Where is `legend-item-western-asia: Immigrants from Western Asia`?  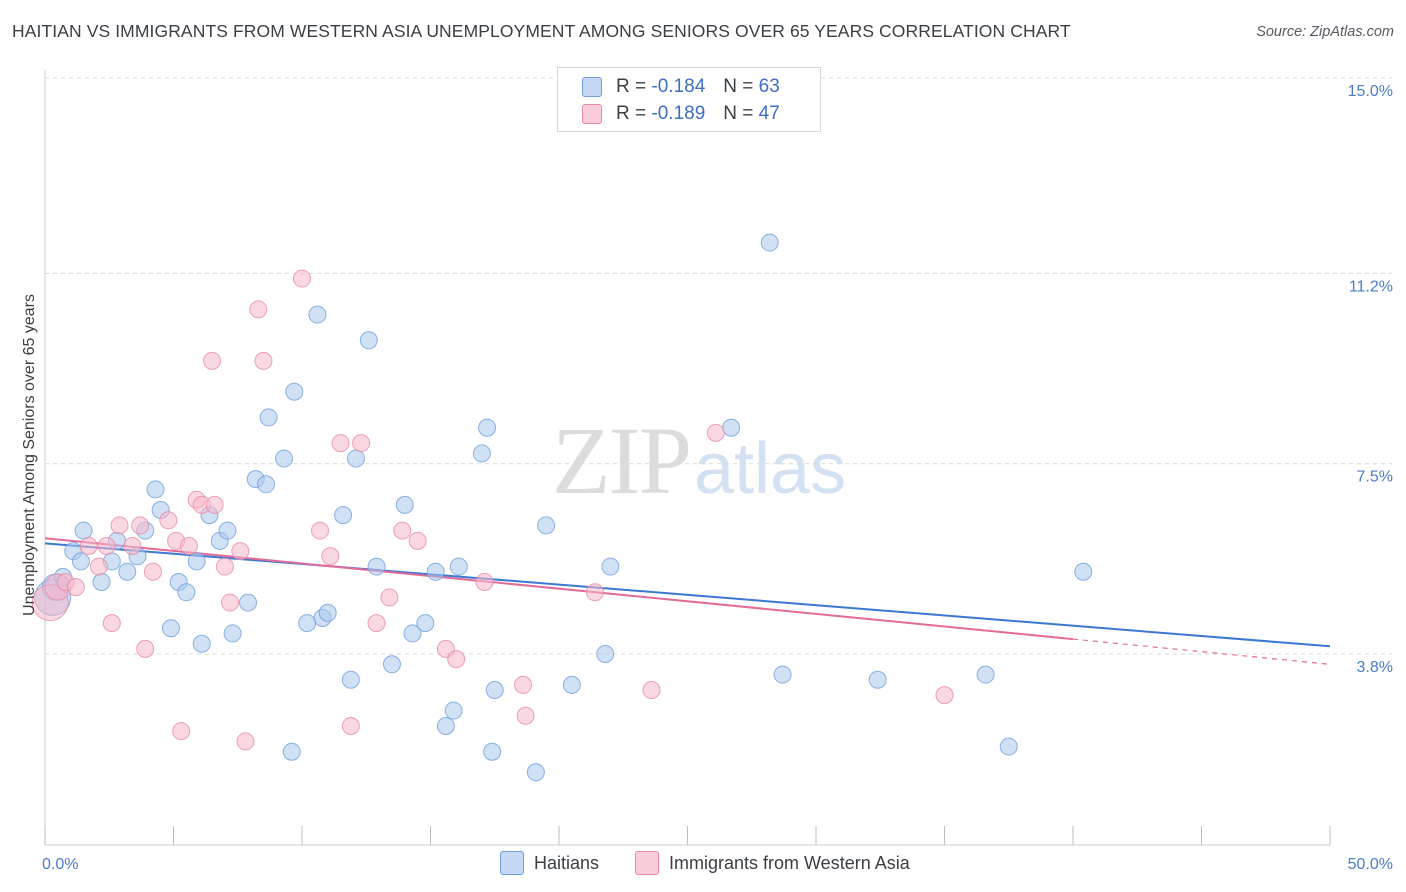 legend-item-western-asia: Immigrants from Western Asia is located at coordinates (772, 863).